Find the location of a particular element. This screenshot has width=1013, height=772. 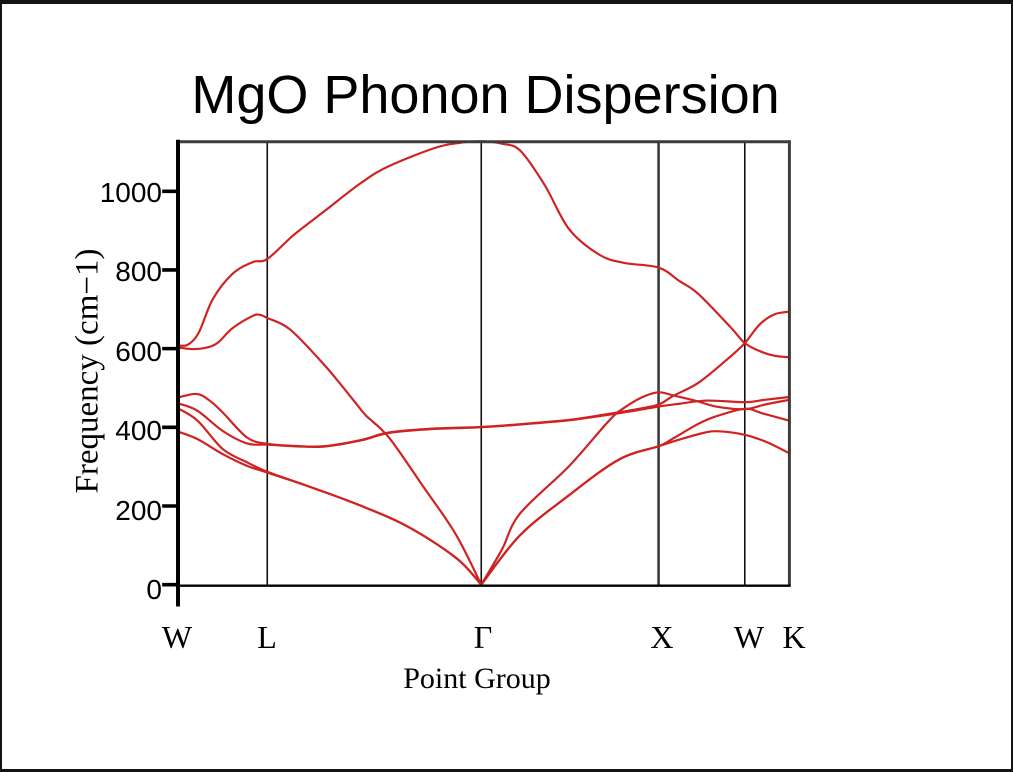

chart-title: MgO Phonon Dispersion is located at coordinates (485, 95).